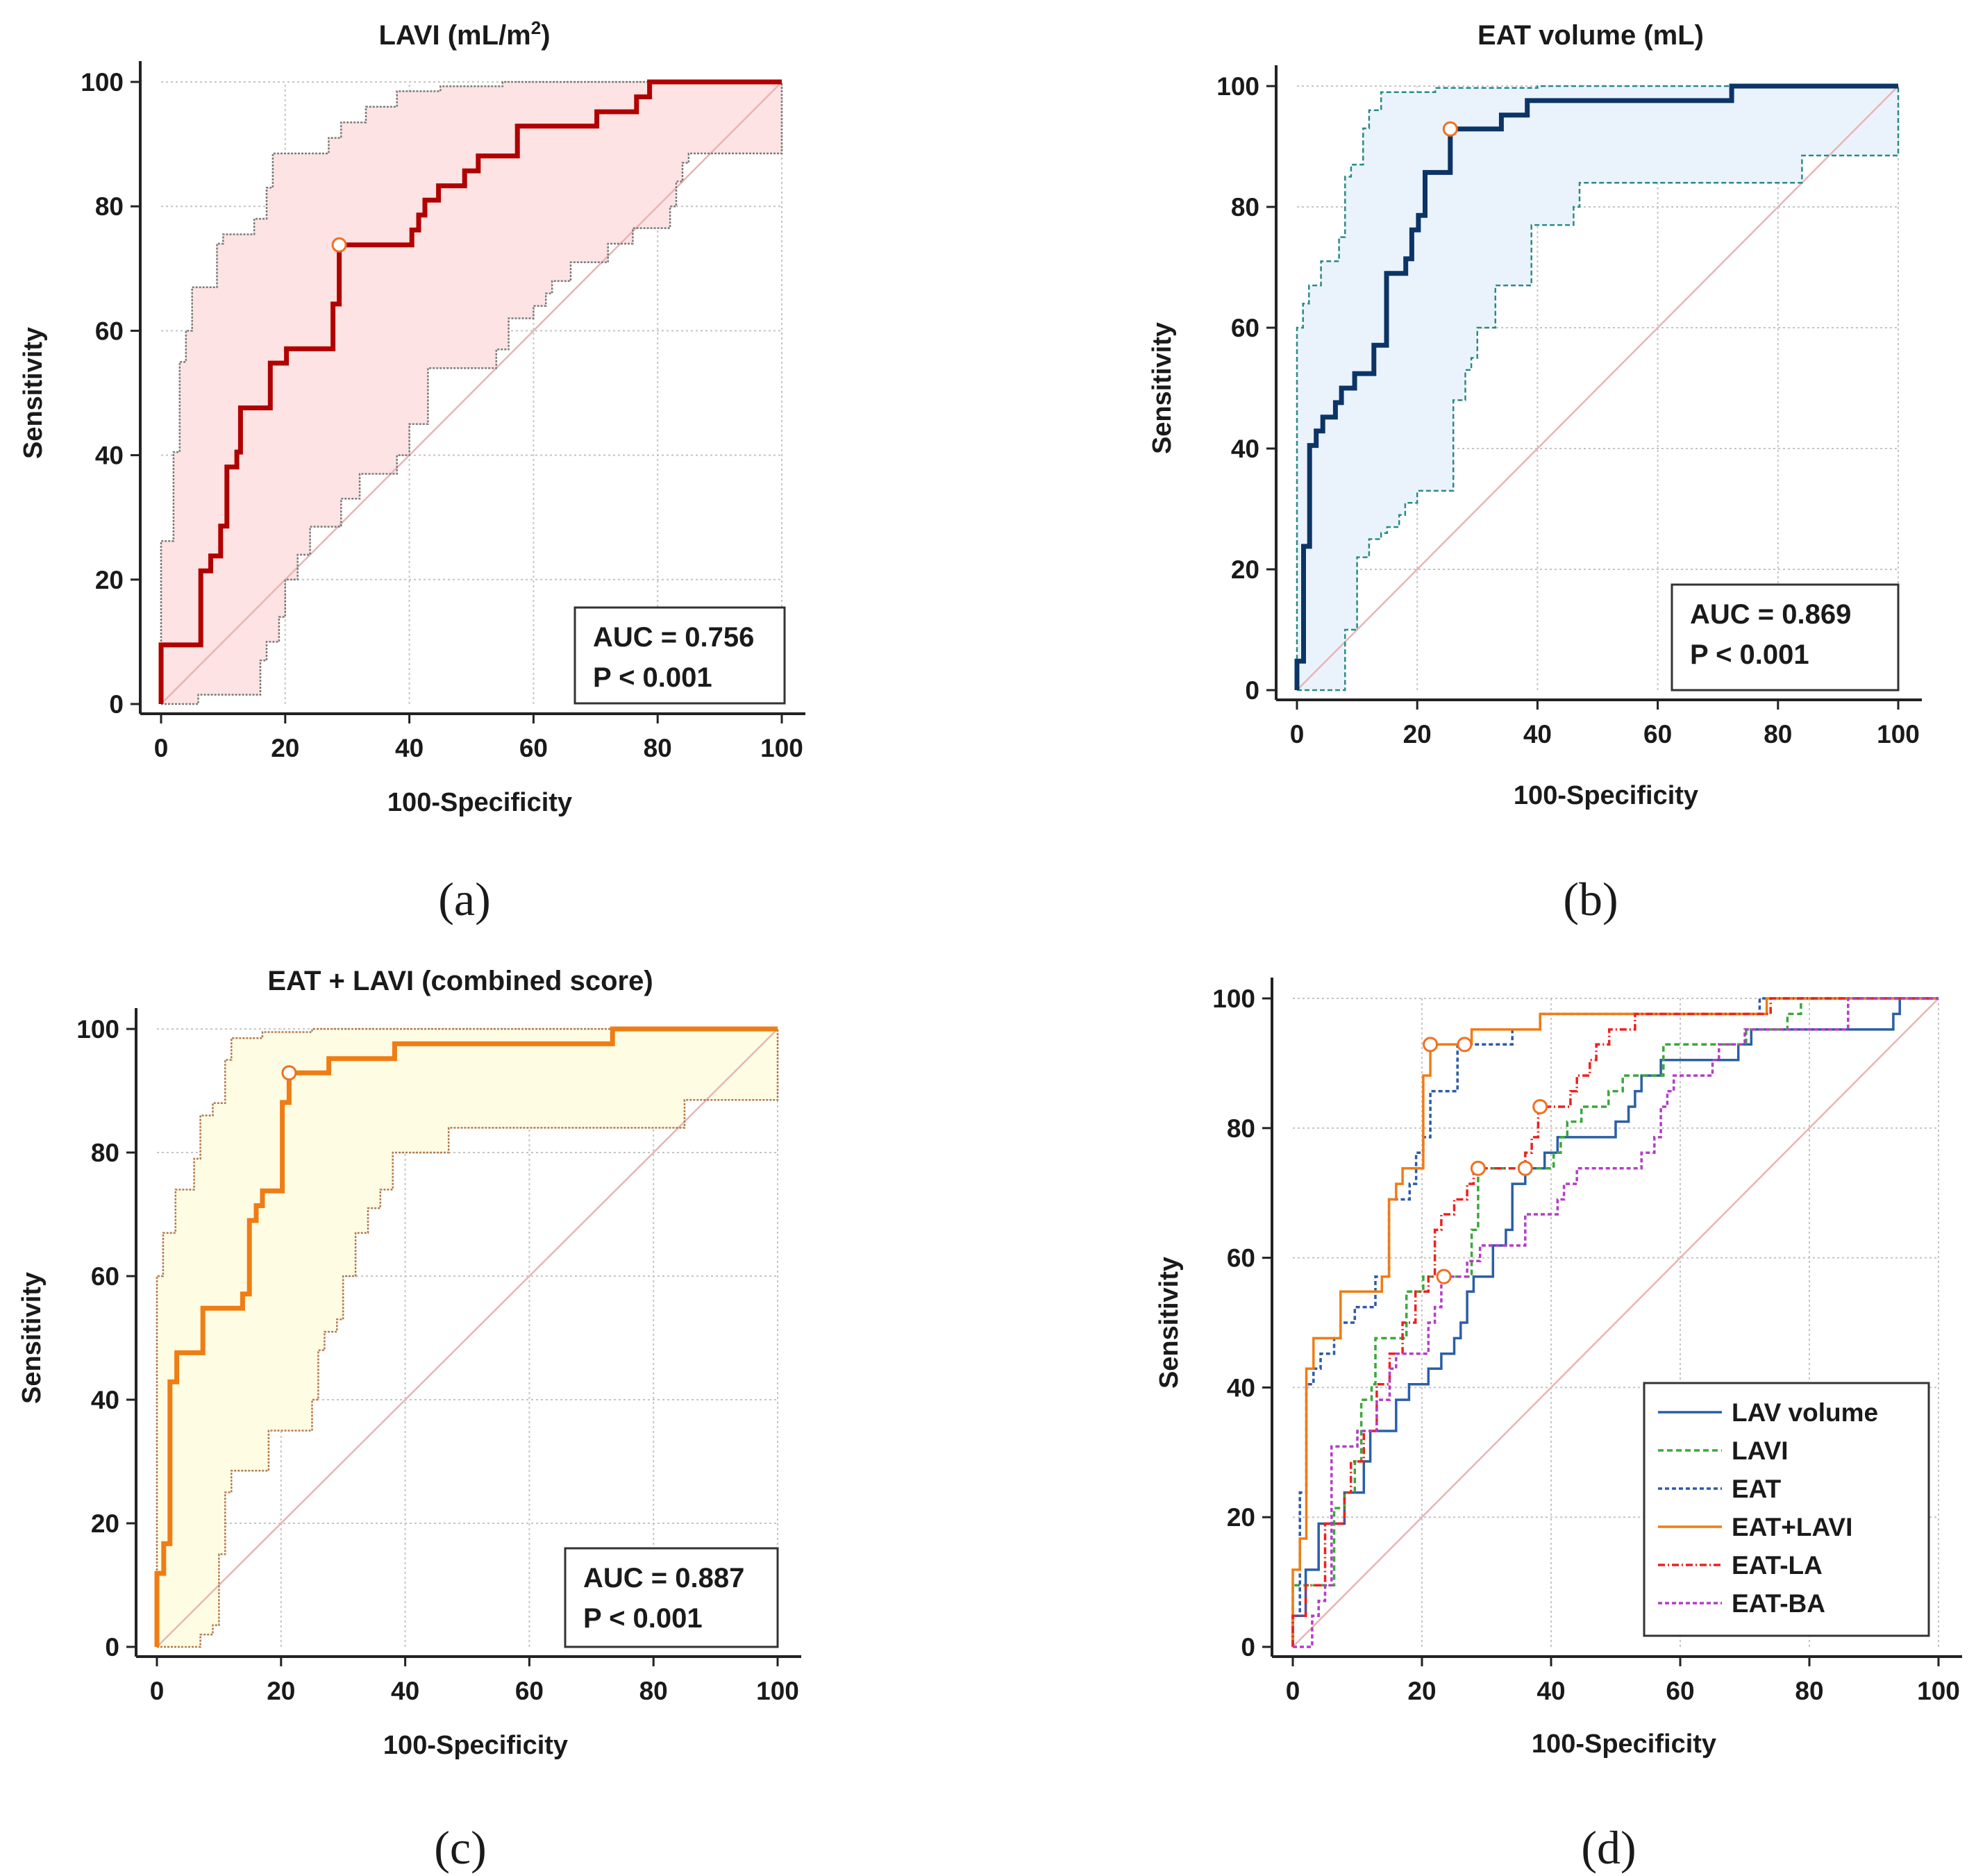  What do you see at coordinates (464, 34) in the screenshot?
I see `panel-title: LAVI (mL/m2)` at bounding box center [464, 34].